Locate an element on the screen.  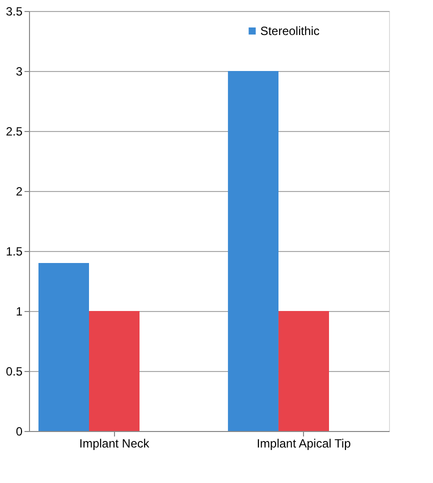
legend-label: Stereolithic is located at coordinates (290, 31).